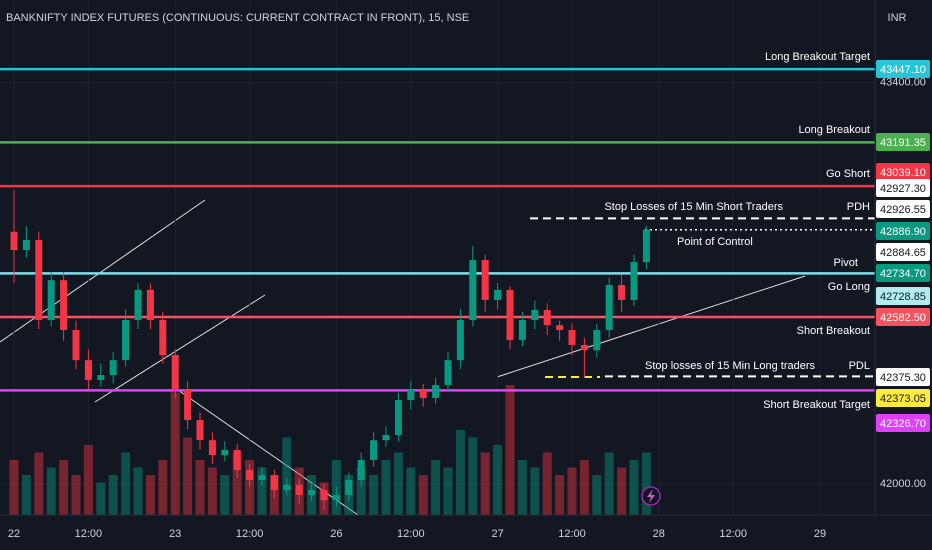 The width and height of the screenshot is (932, 550). What do you see at coordinates (715, 242) in the screenshot?
I see `level-name: Point of Control` at bounding box center [715, 242].